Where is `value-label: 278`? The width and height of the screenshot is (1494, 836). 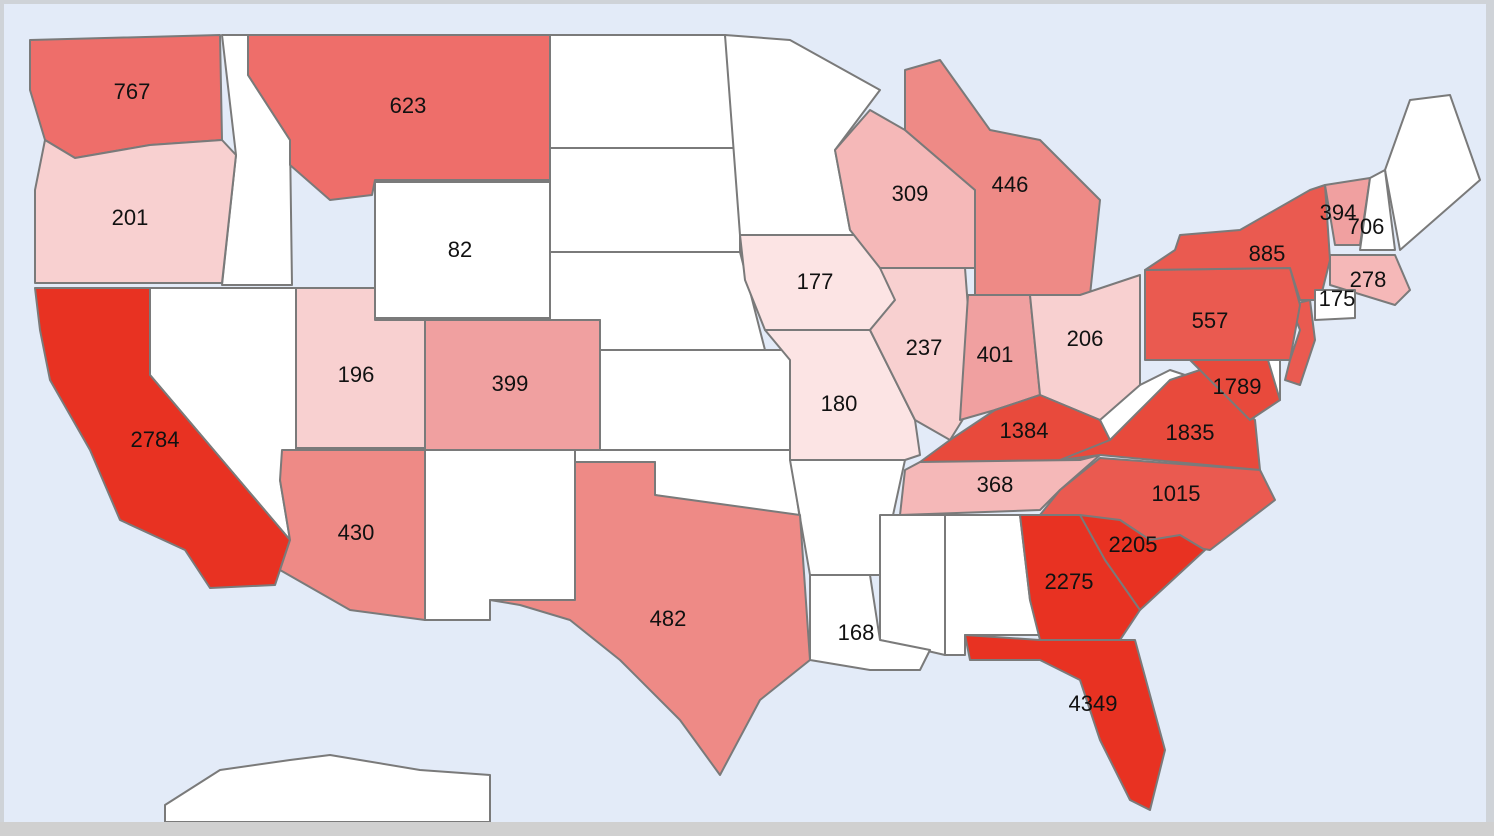 value-label: 278 is located at coordinates (1368, 279).